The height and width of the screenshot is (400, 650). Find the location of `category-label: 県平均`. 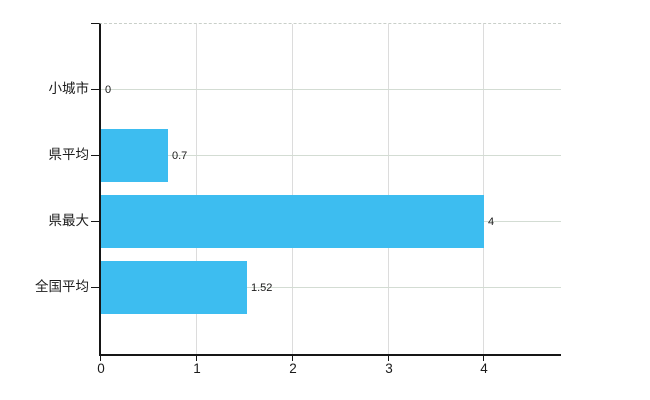

category-label: 県平均 is located at coordinates (69, 154).